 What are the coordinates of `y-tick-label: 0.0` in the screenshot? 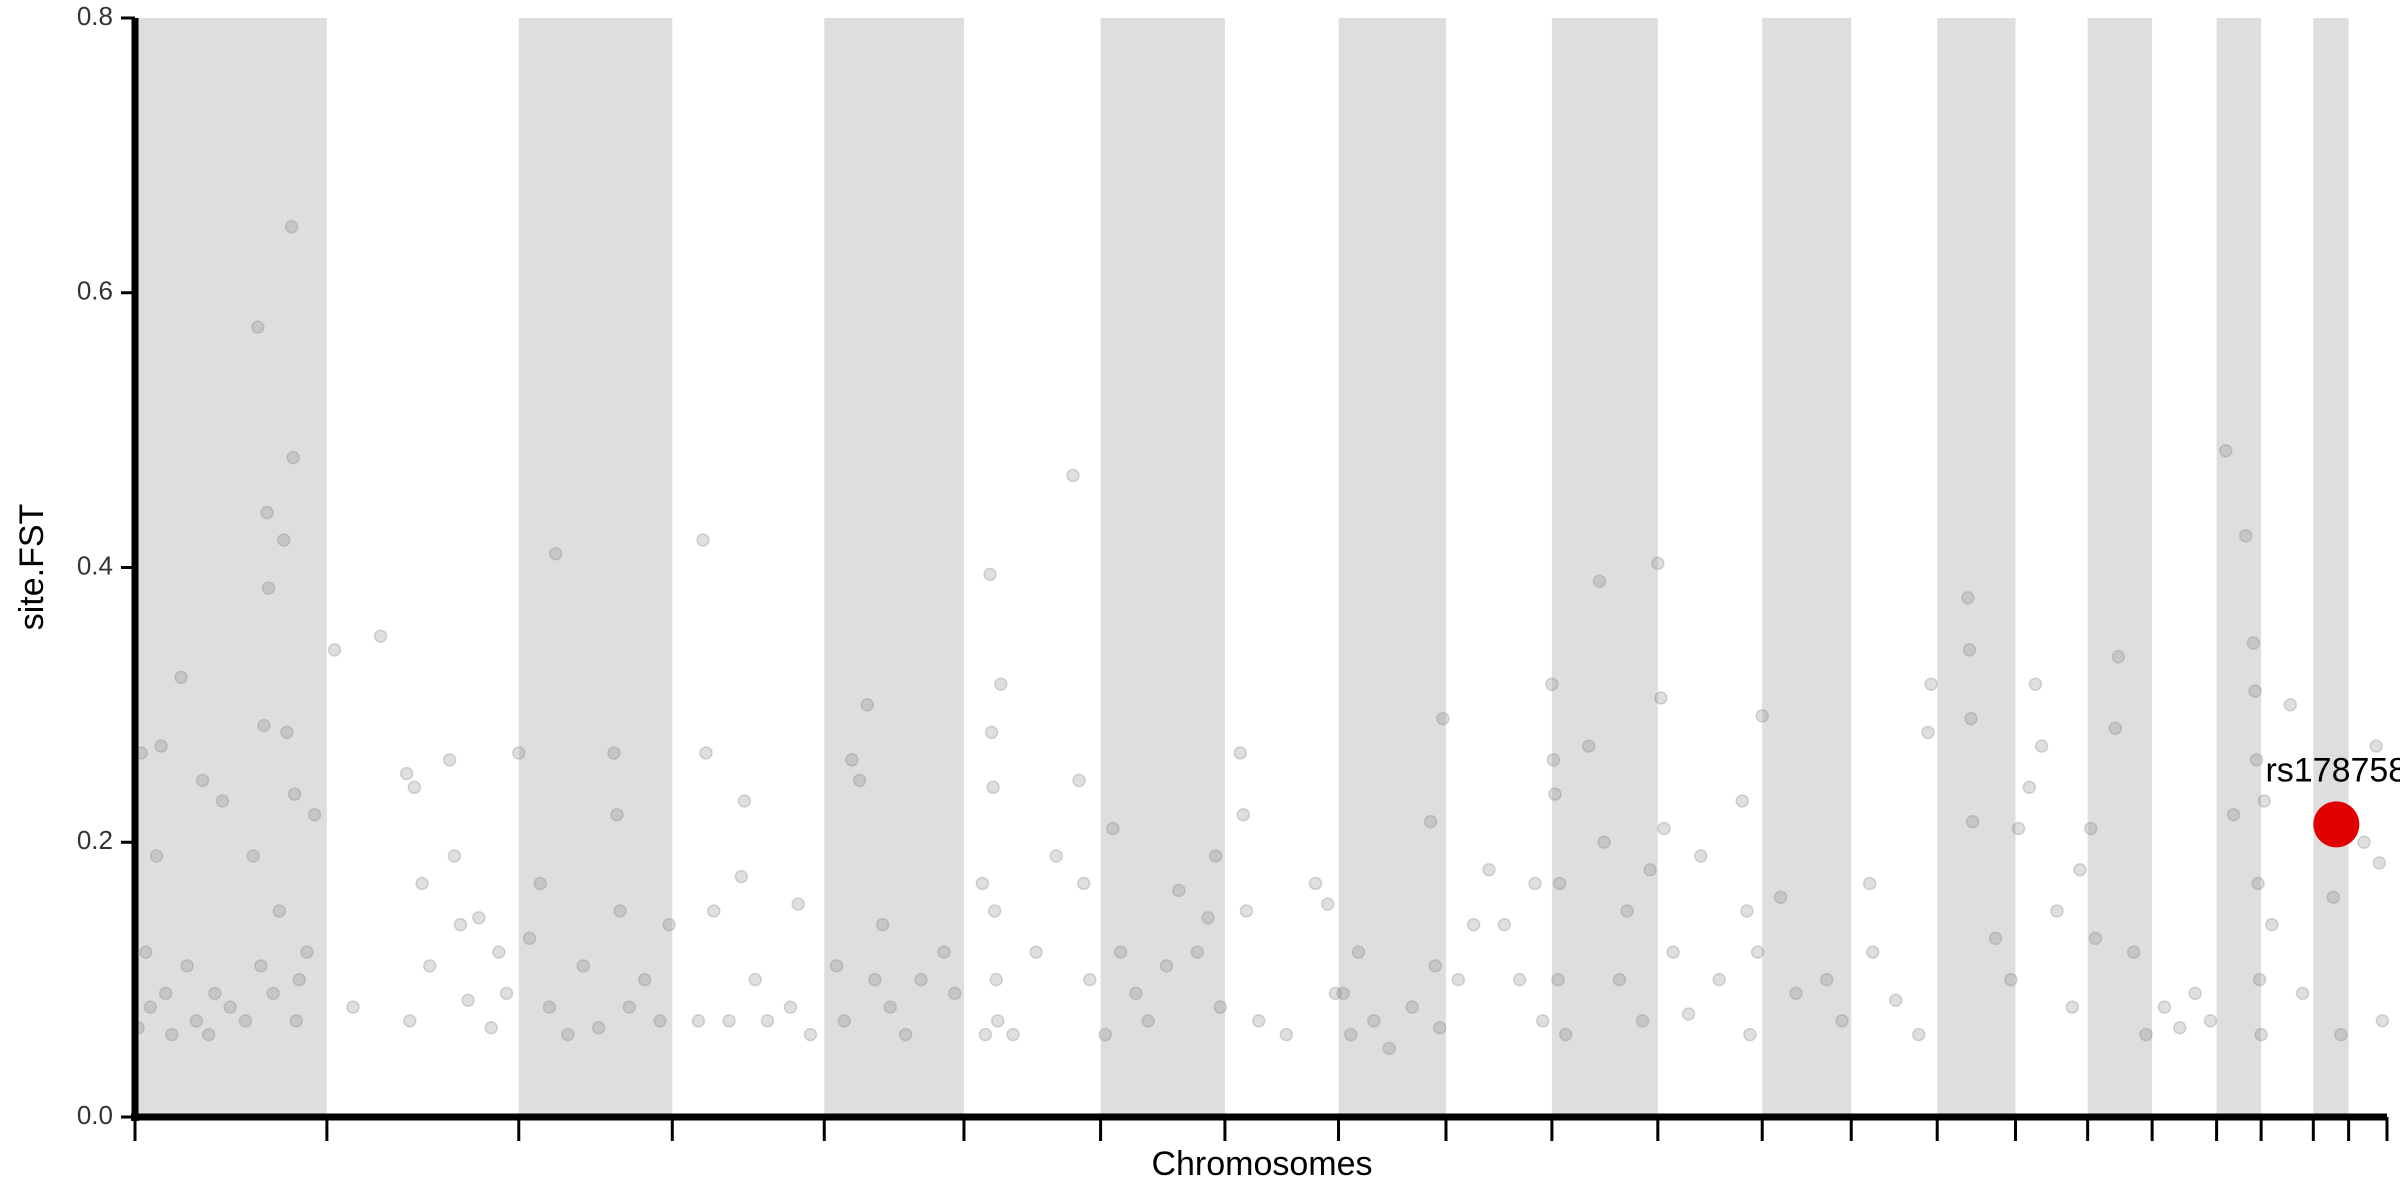 It's located at (95, 1115).